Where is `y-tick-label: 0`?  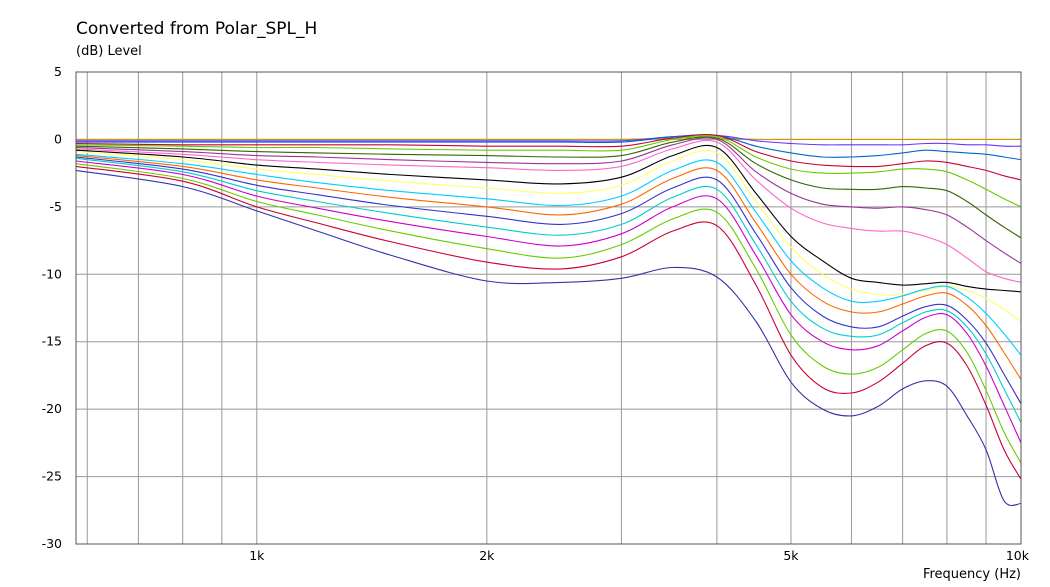 y-tick-label: 0 is located at coordinates (58, 138).